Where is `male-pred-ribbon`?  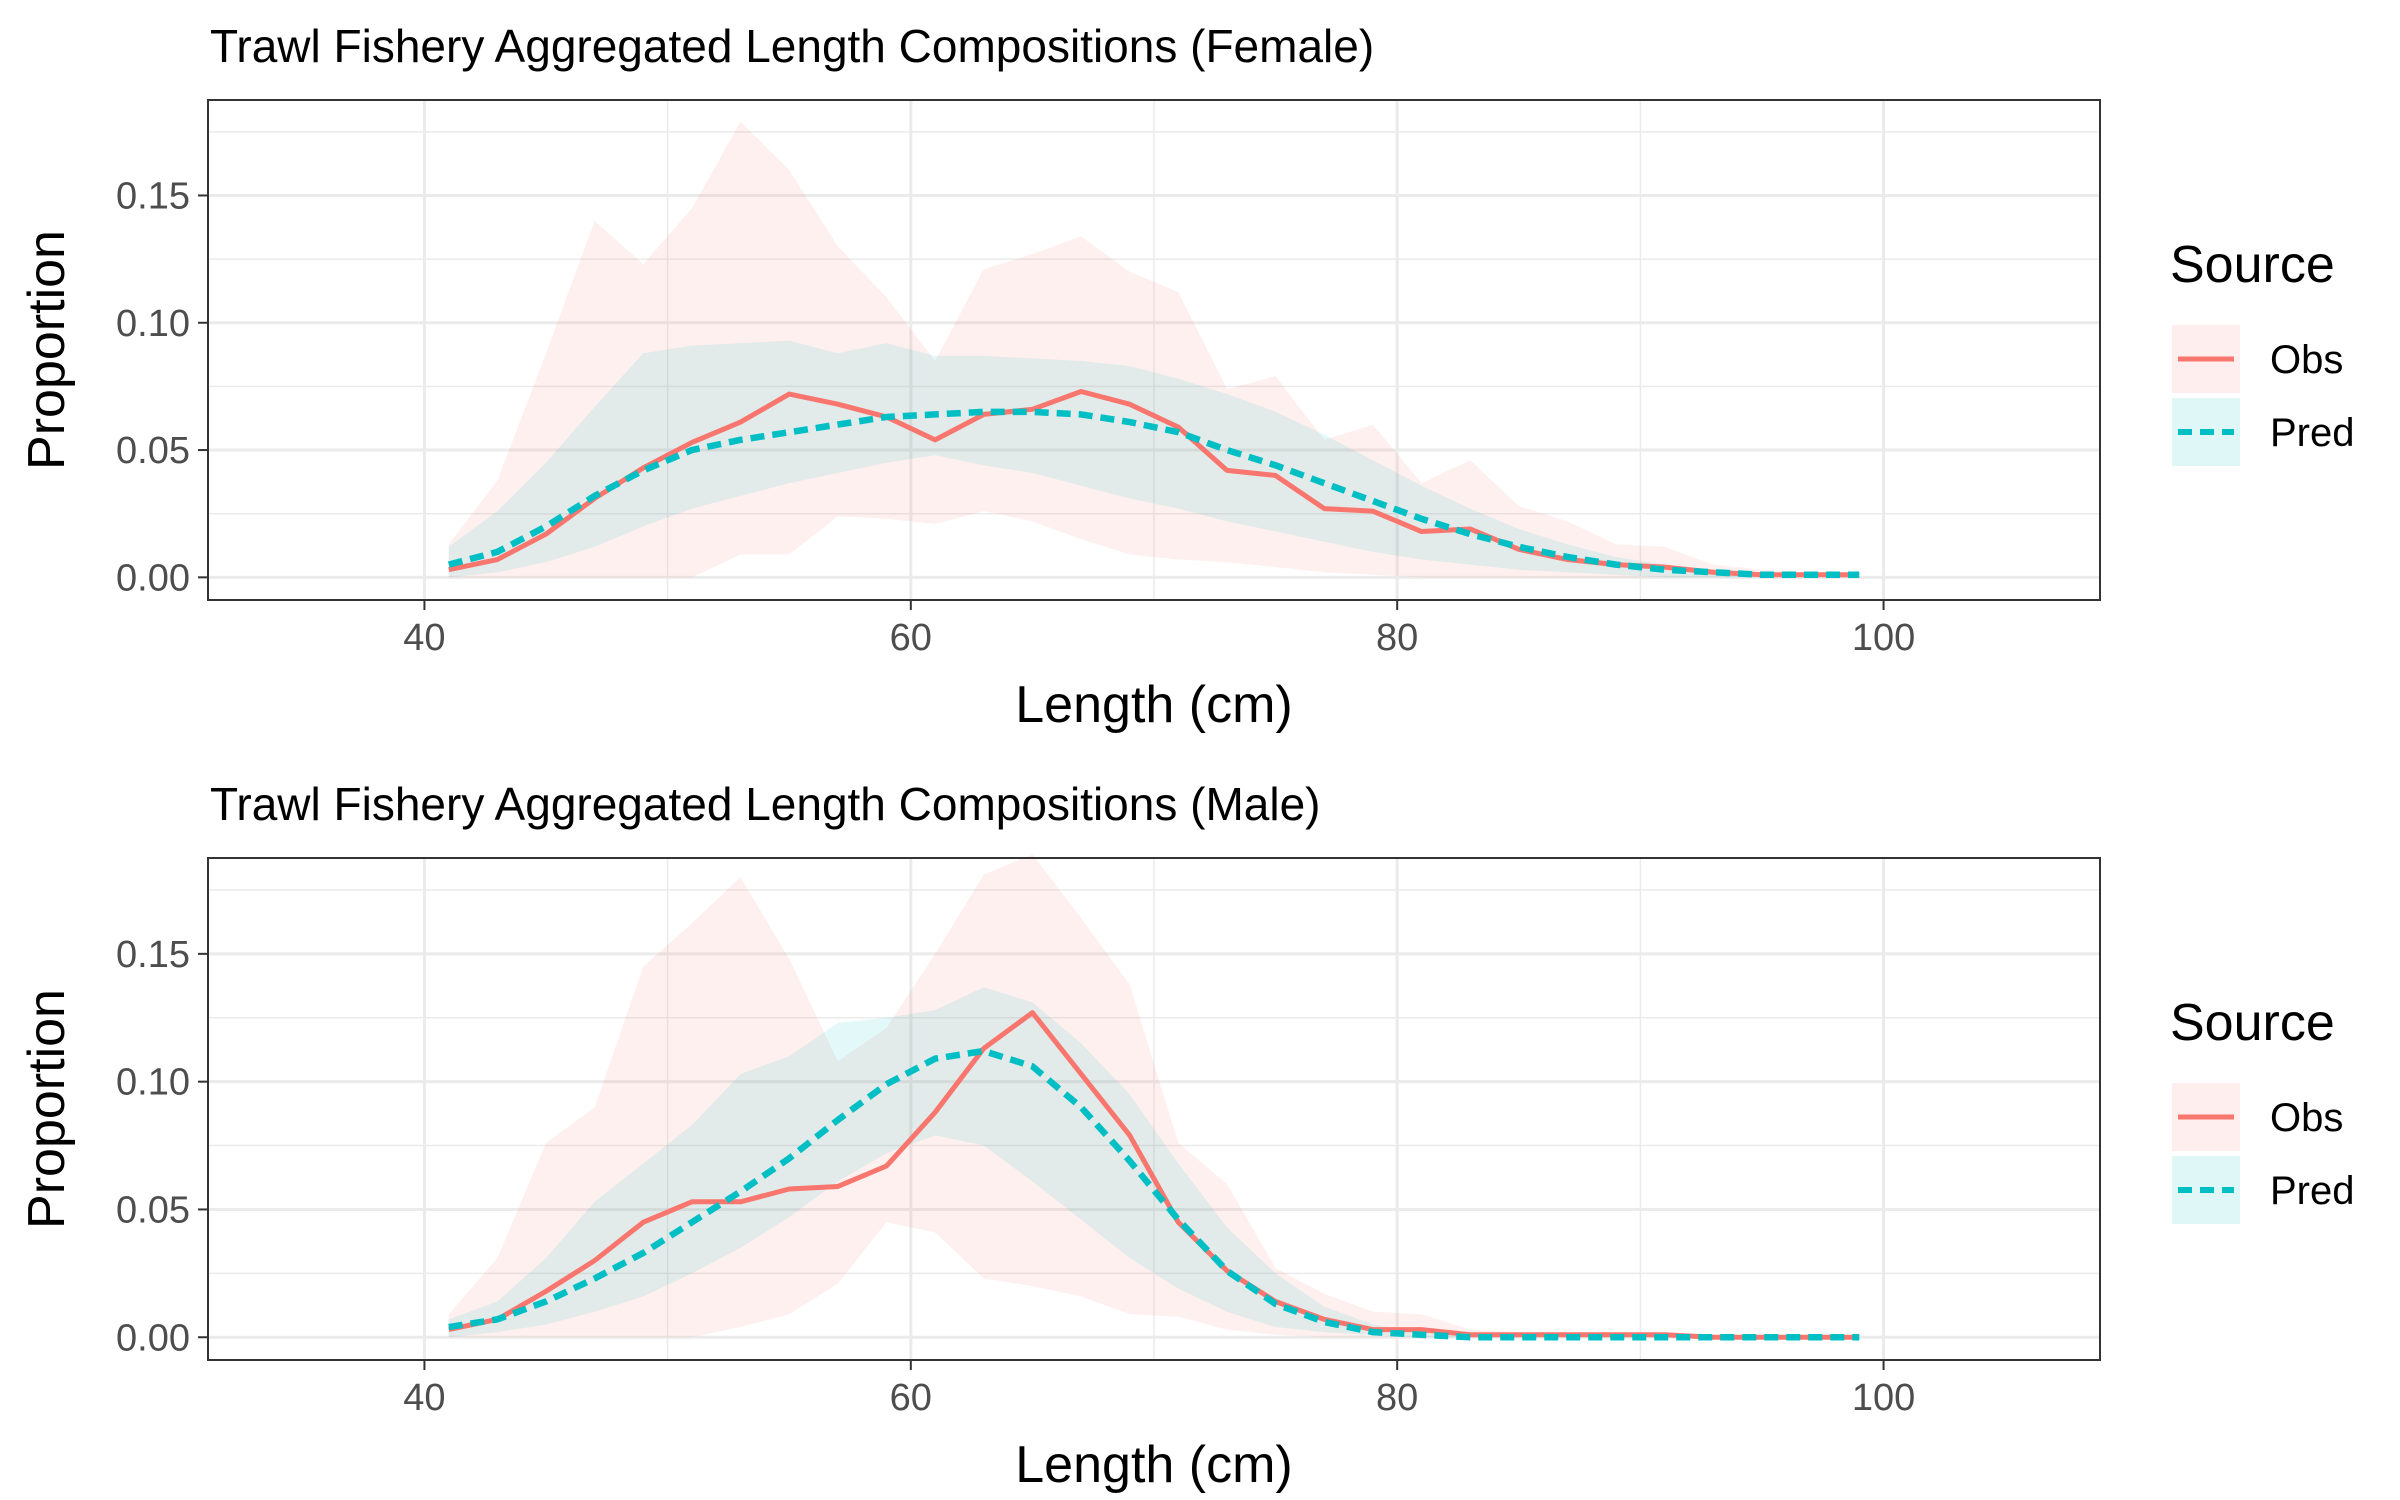
male-pred-ribbon is located at coordinates (1154, 1162).